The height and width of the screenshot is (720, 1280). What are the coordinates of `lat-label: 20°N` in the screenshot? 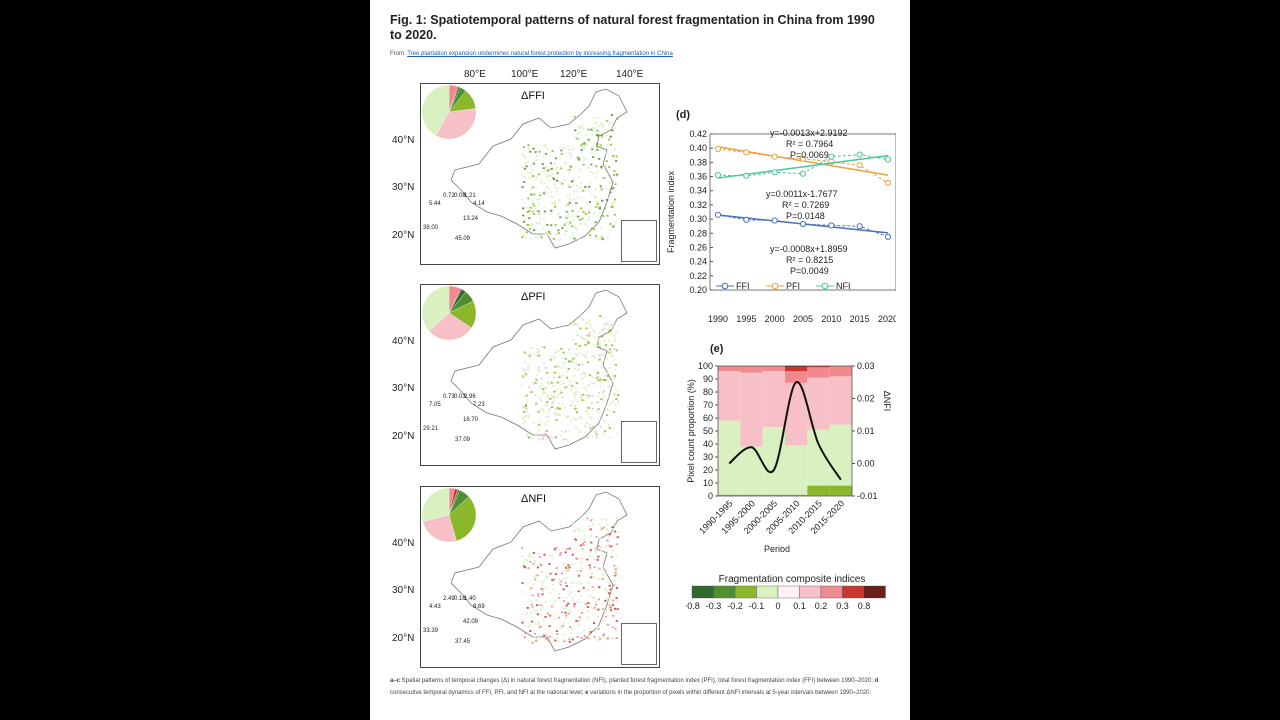 It's located at (403, 638).